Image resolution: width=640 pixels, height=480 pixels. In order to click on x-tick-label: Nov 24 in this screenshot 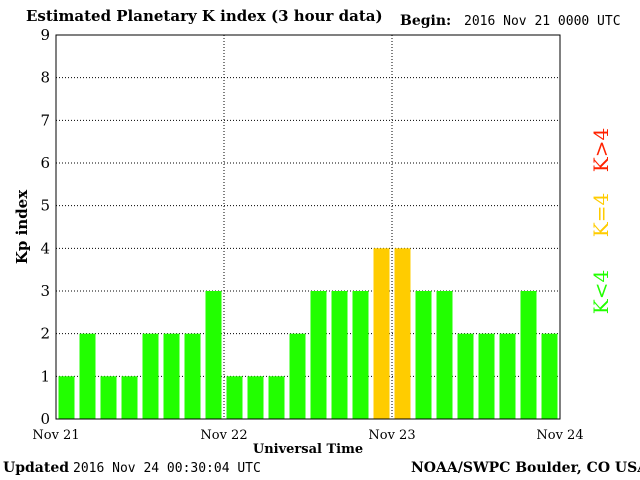, I will do `click(559, 435)`.